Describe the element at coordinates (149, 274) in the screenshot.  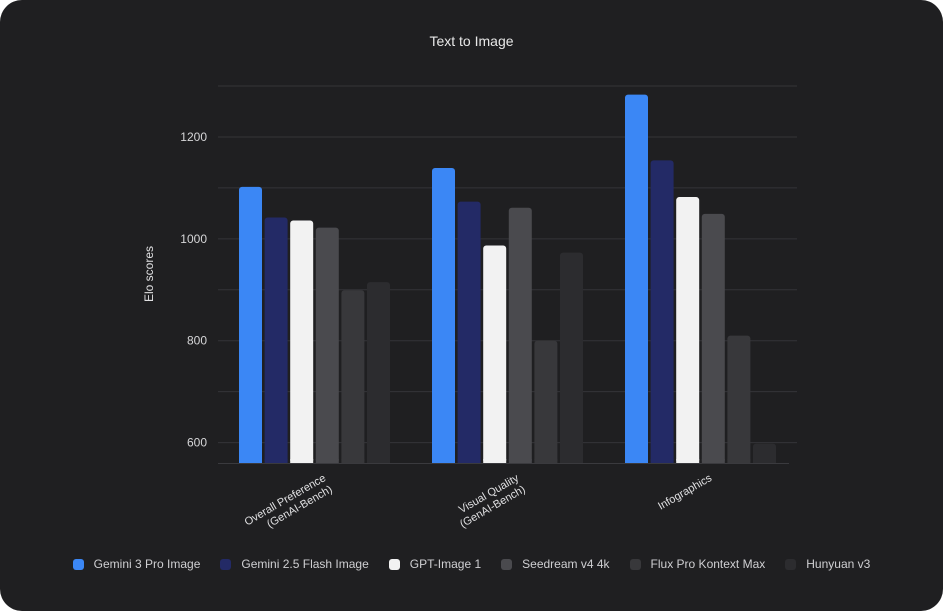
I see `y-axis-label: Elo scores` at that location.